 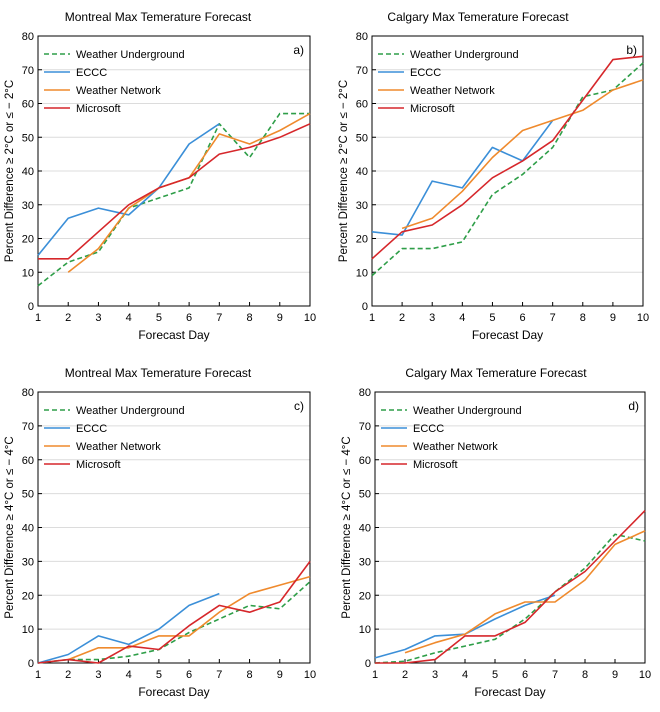 I want to click on x-tick-label: 6, so click(x=189, y=318).